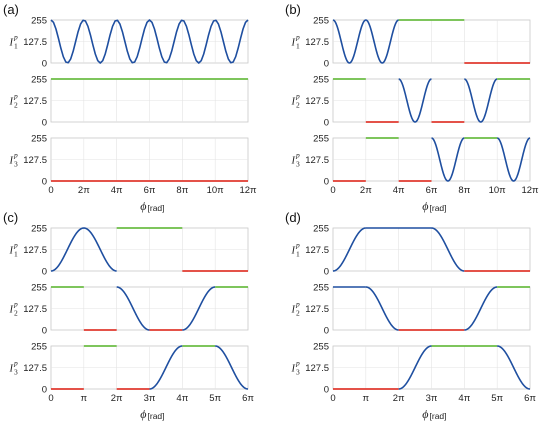 This screenshot has height=422, width=550. I want to click on x-tick-label: 10π, so click(216, 190).